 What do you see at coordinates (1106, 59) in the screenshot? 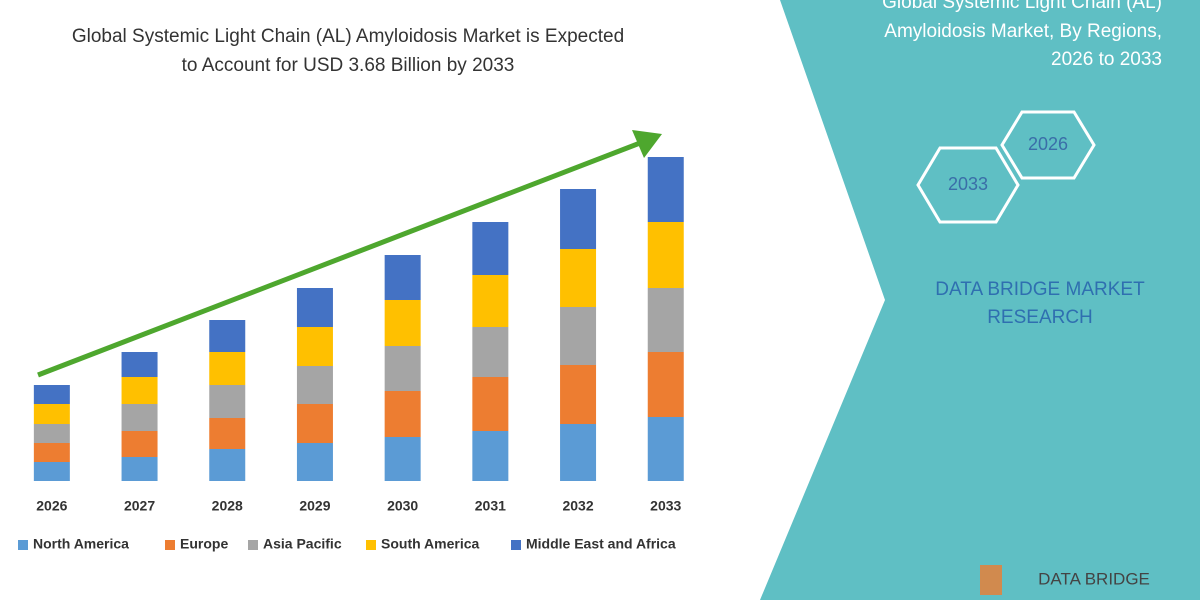
I see `panel-title: 2026 to 2033` at bounding box center [1106, 59].